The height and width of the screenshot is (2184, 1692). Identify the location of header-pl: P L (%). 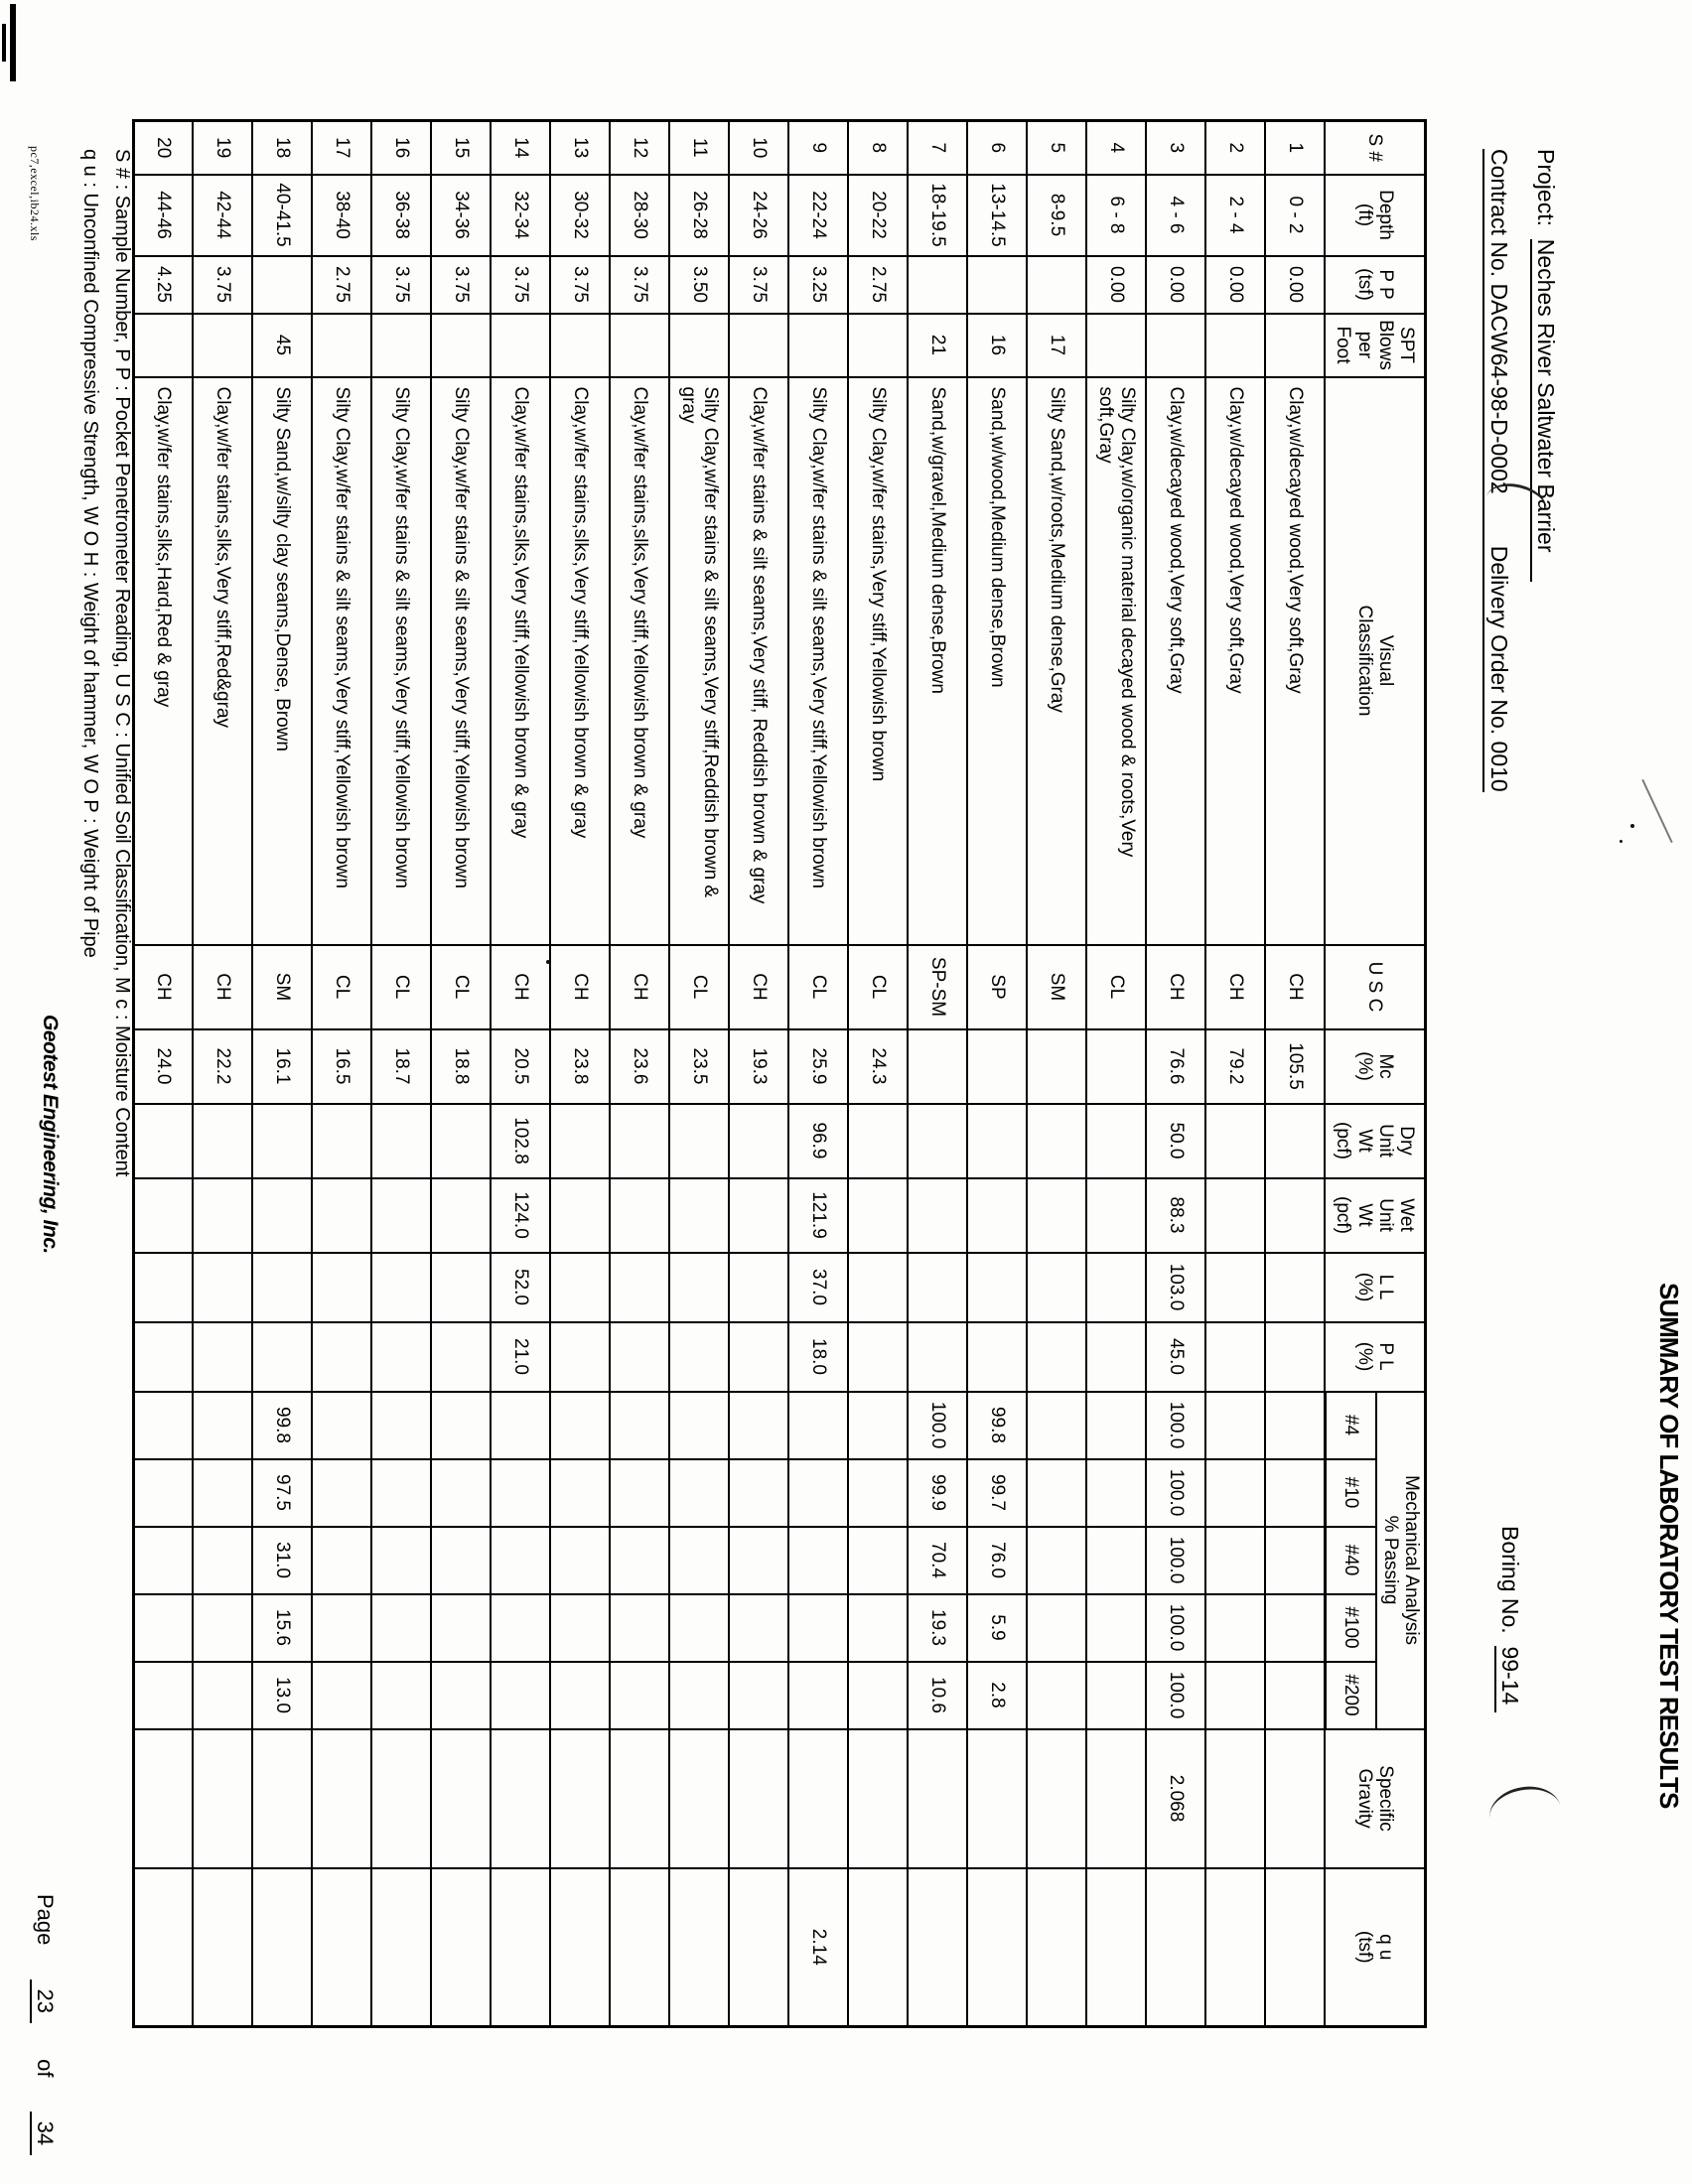
(1375, 1356).